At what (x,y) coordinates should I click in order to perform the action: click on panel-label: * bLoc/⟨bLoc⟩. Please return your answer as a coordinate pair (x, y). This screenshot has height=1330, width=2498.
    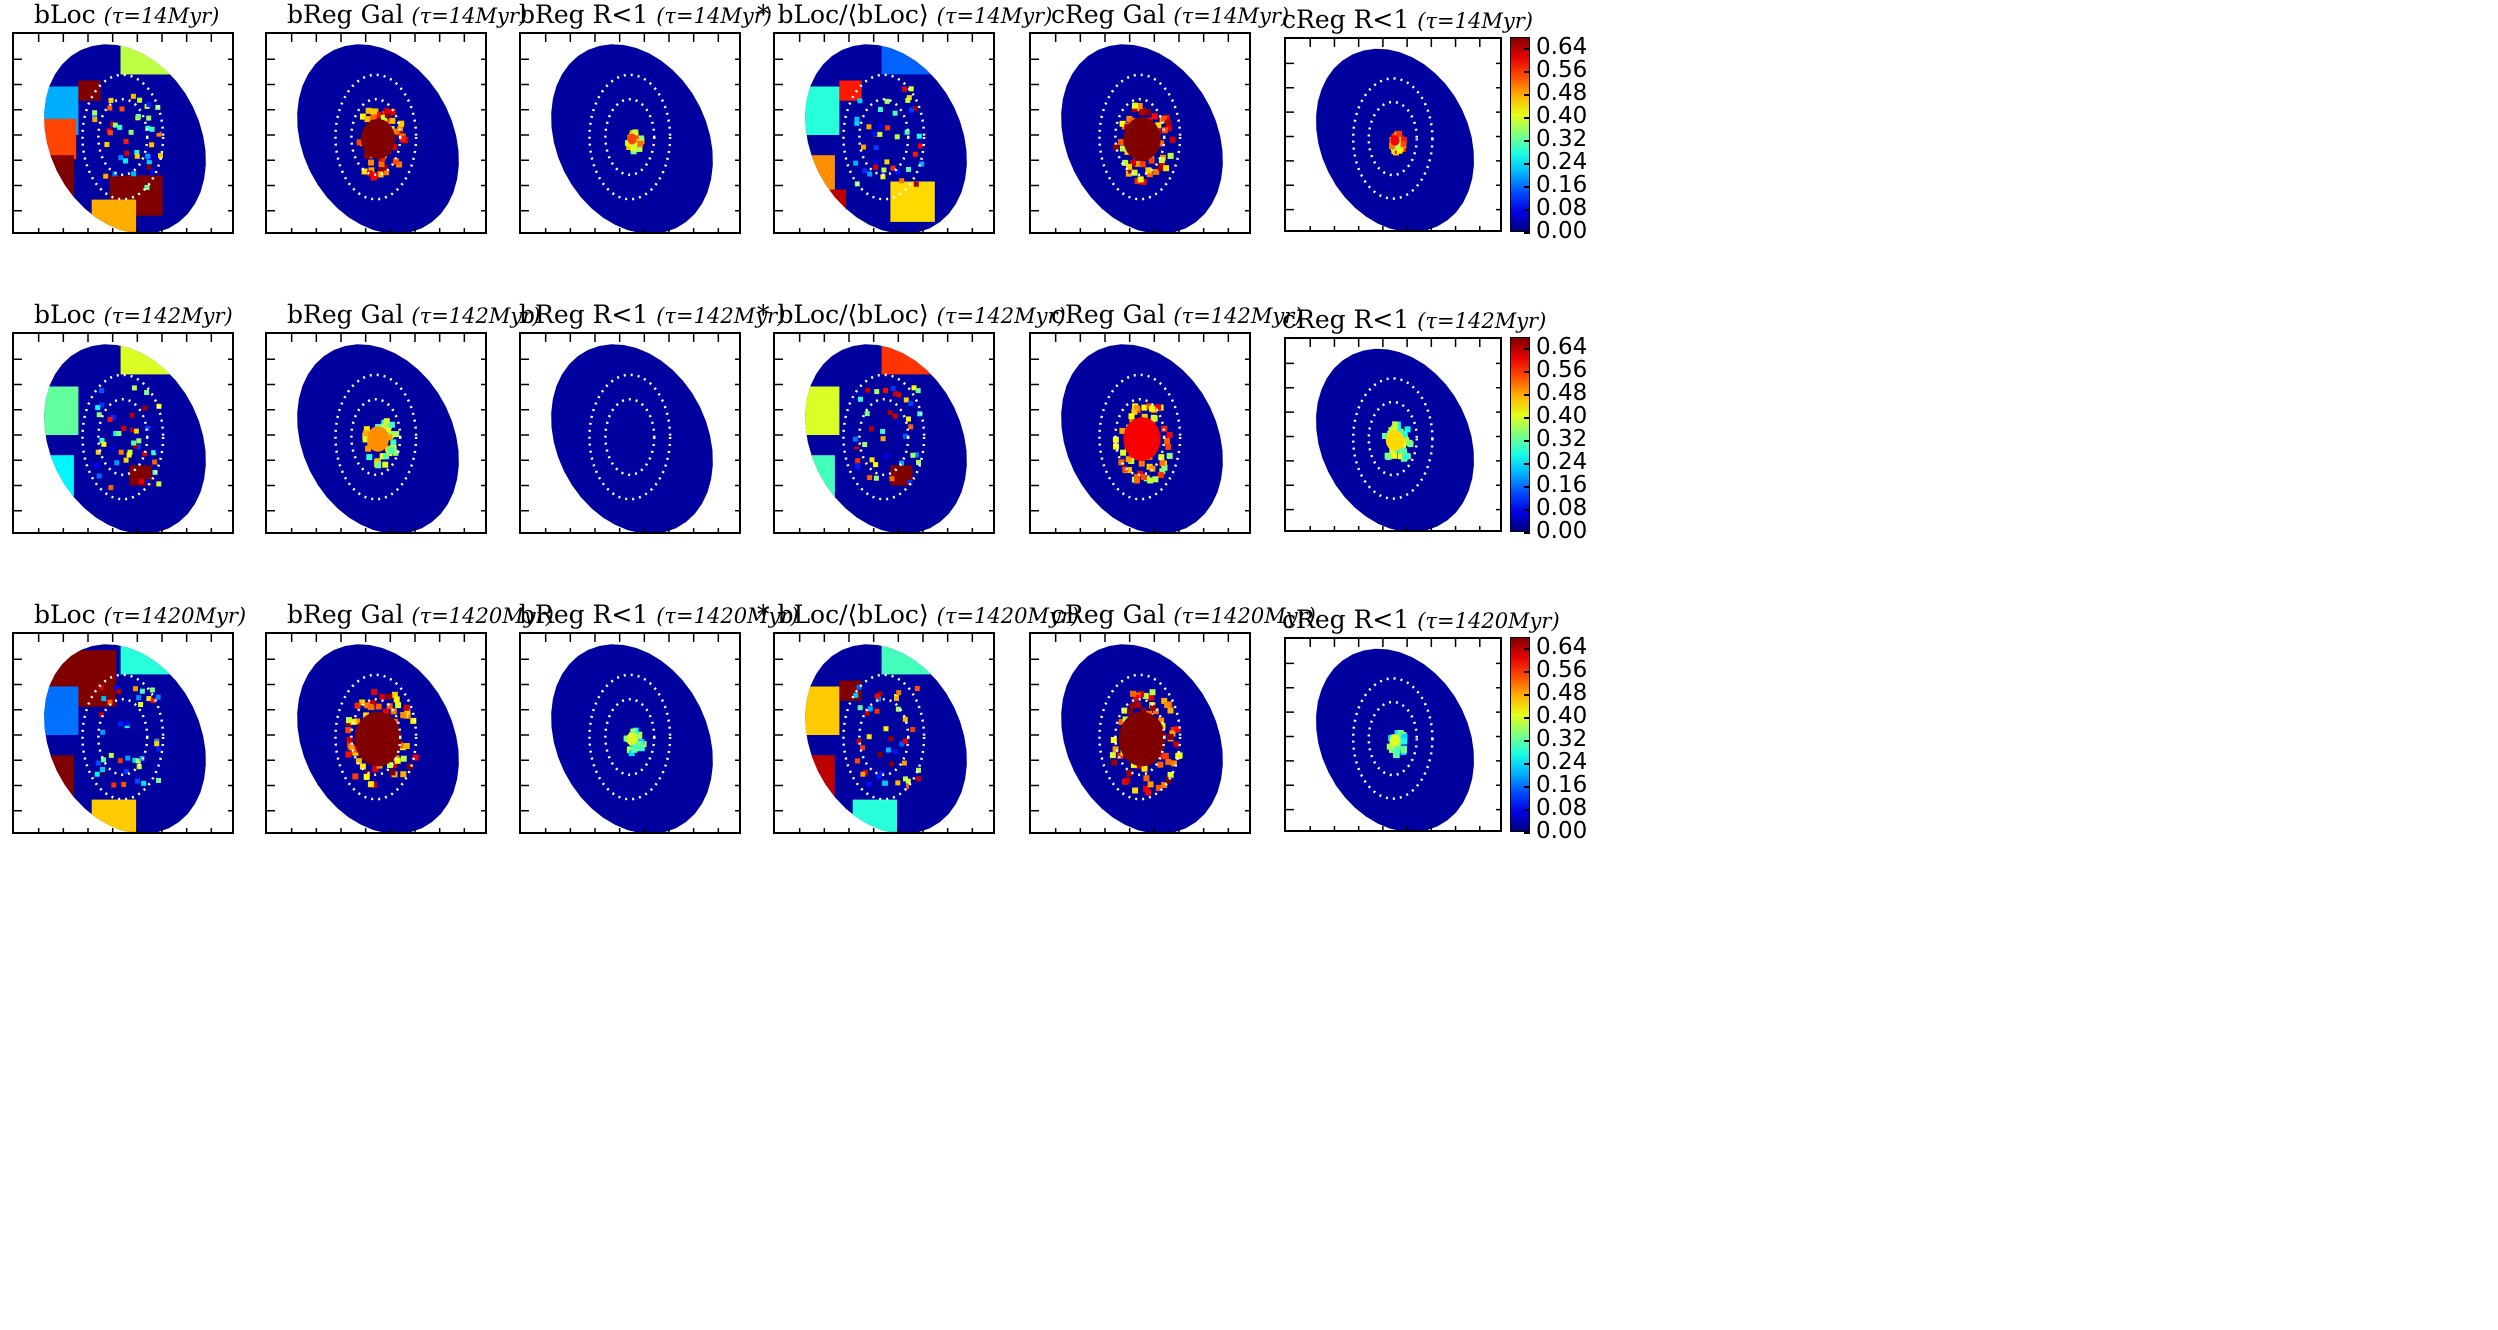
    Looking at the image, I should click on (847, 14).